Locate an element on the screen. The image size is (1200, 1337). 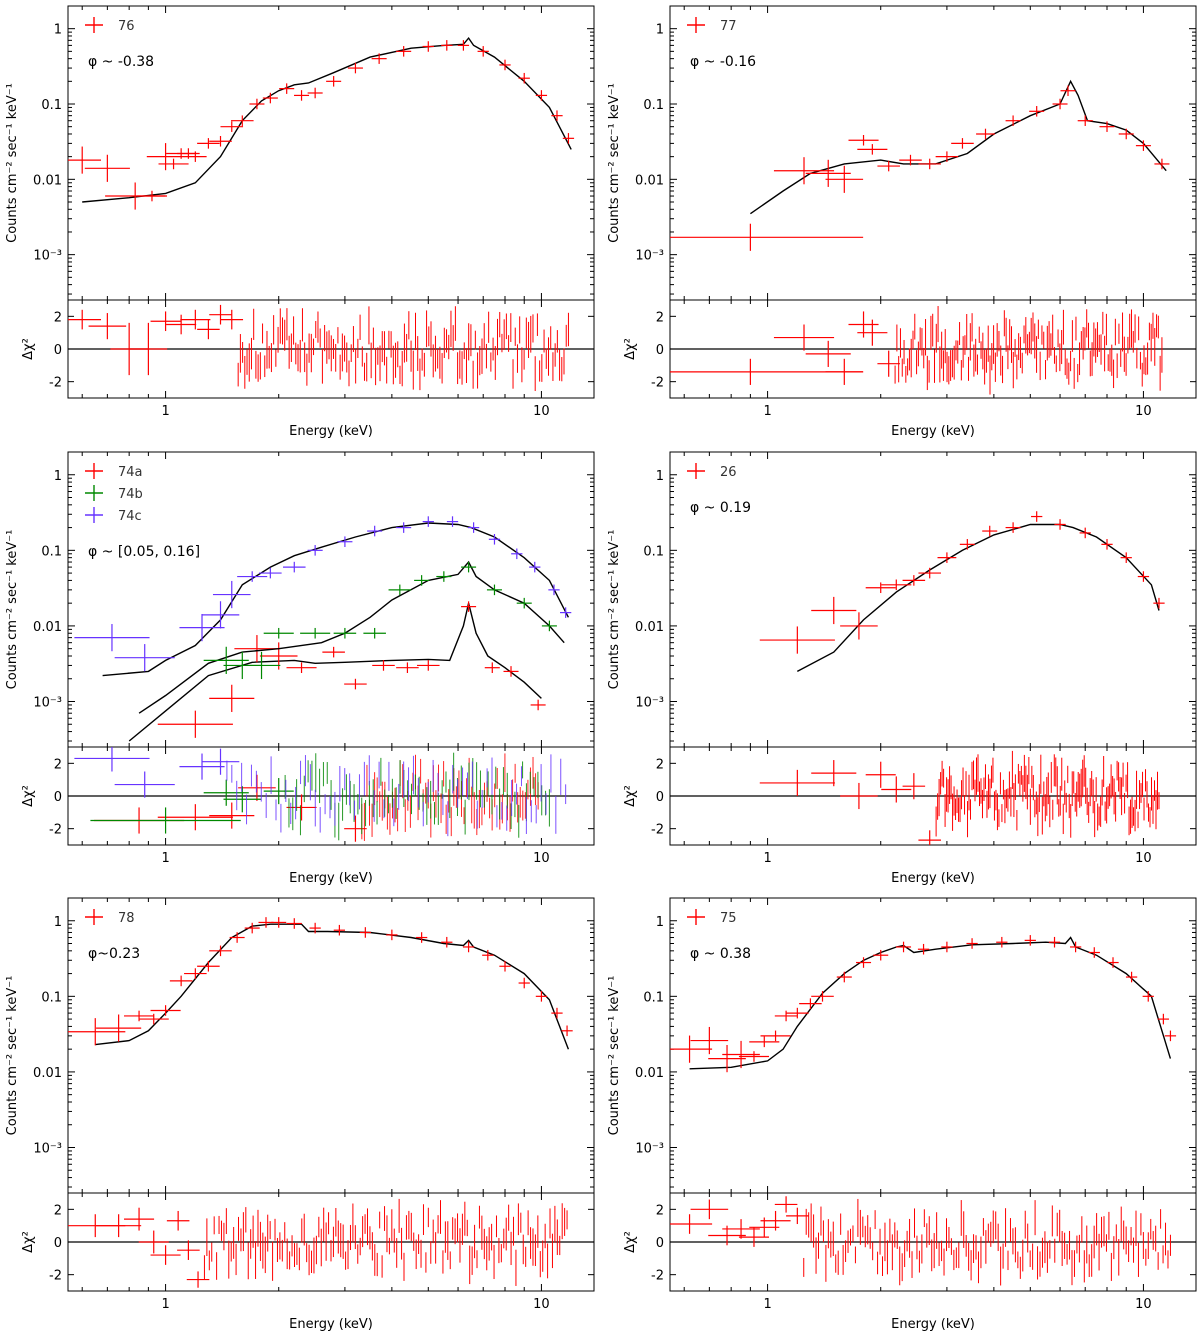
residual-band-74c is located at coordinates (396, 795).